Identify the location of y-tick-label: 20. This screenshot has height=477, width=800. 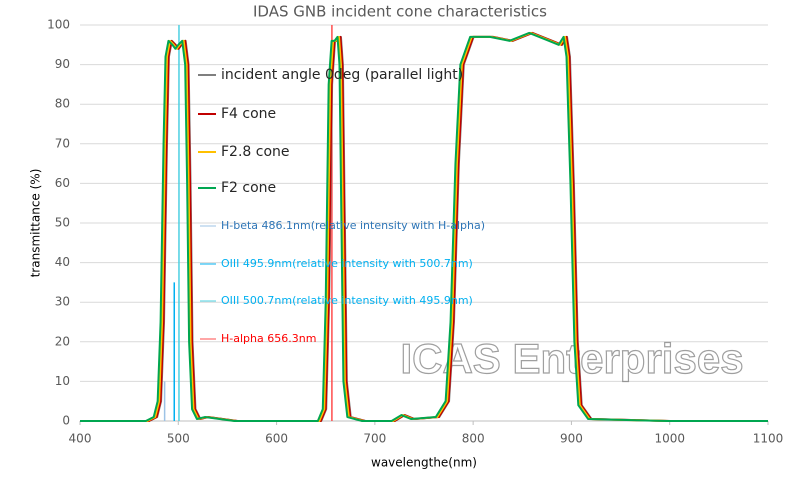
(62, 341).